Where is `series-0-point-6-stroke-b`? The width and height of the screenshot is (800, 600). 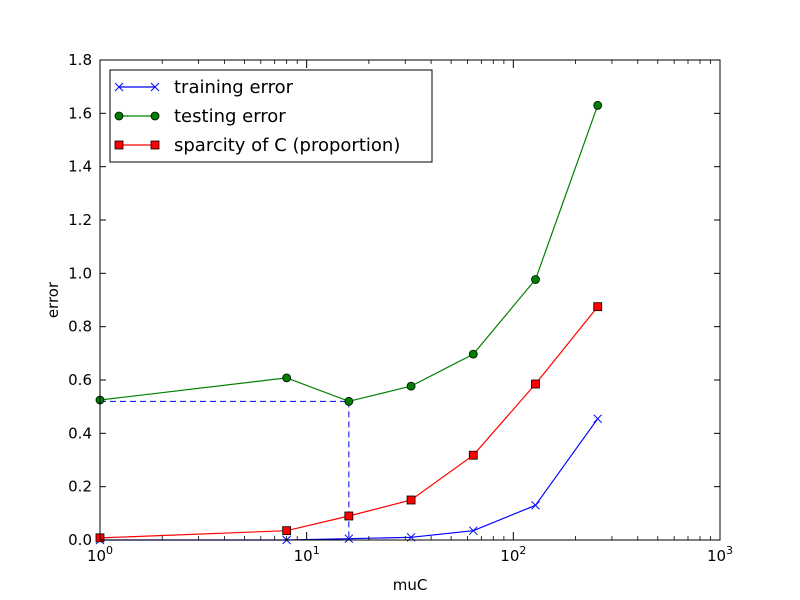 series-0-point-6-stroke-b is located at coordinates (598, 419).